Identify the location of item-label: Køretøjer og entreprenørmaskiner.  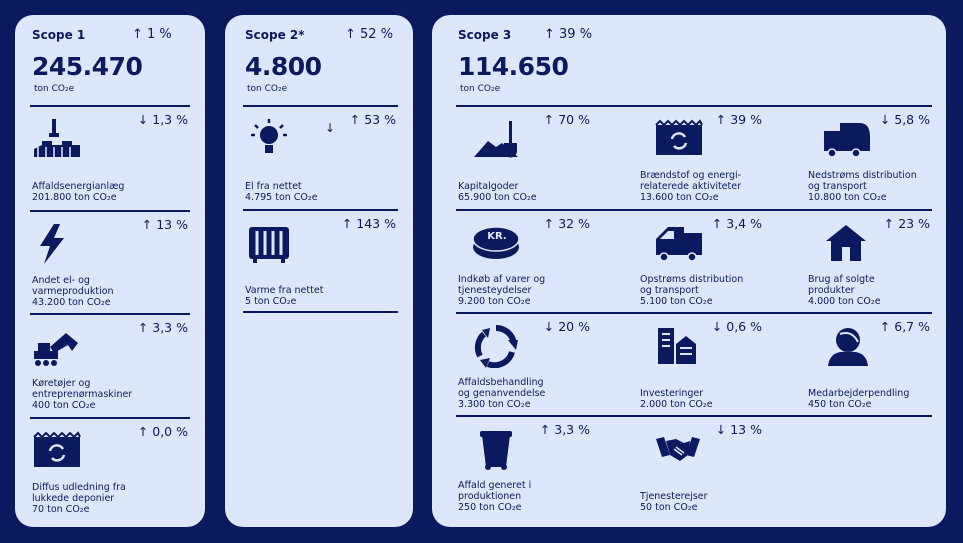
(82, 389).